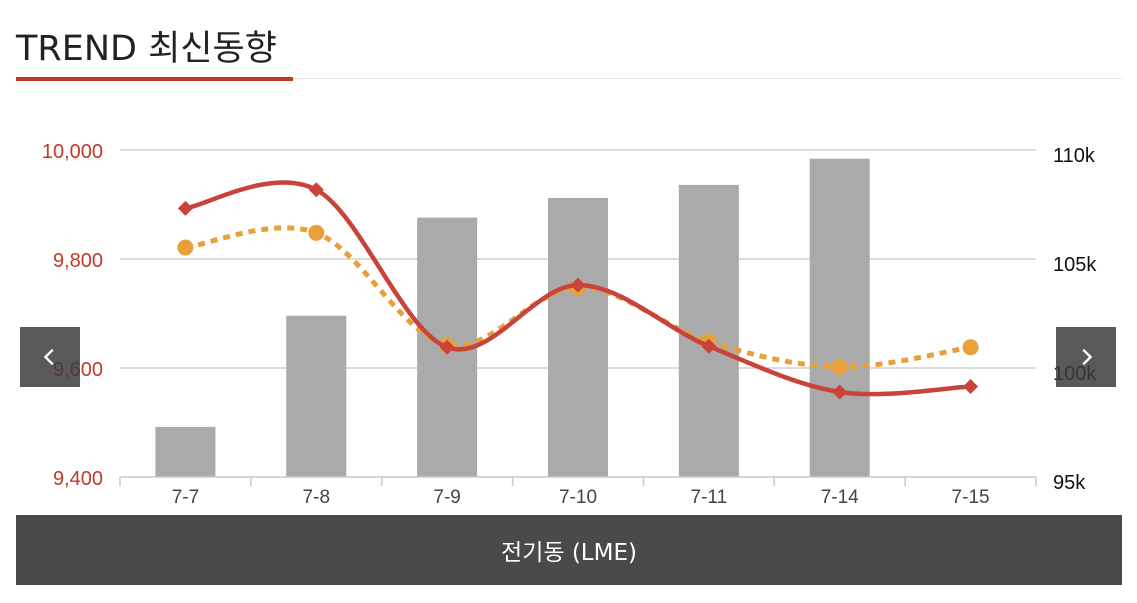 This screenshot has height=603, width=1137. Describe the element at coordinates (146, 49) in the screenshot. I see `page-title: TREND 최신동향` at that location.